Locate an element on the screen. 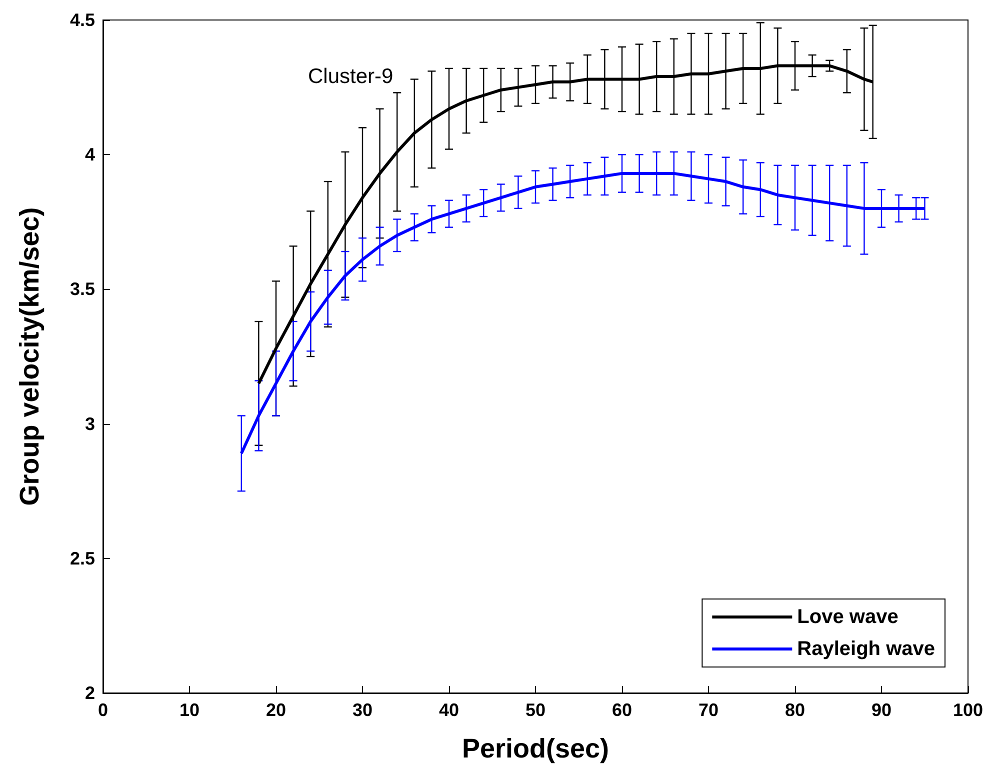 The height and width of the screenshot is (775, 995). x-axis-title: Period(sec) is located at coordinates (536, 749).